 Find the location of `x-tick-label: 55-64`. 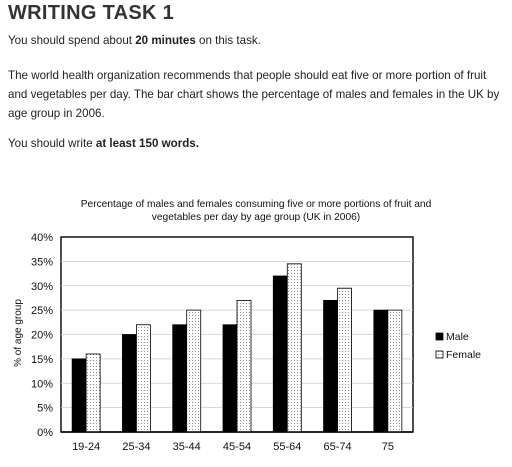

x-tick-label: 55-64 is located at coordinates (287, 447).